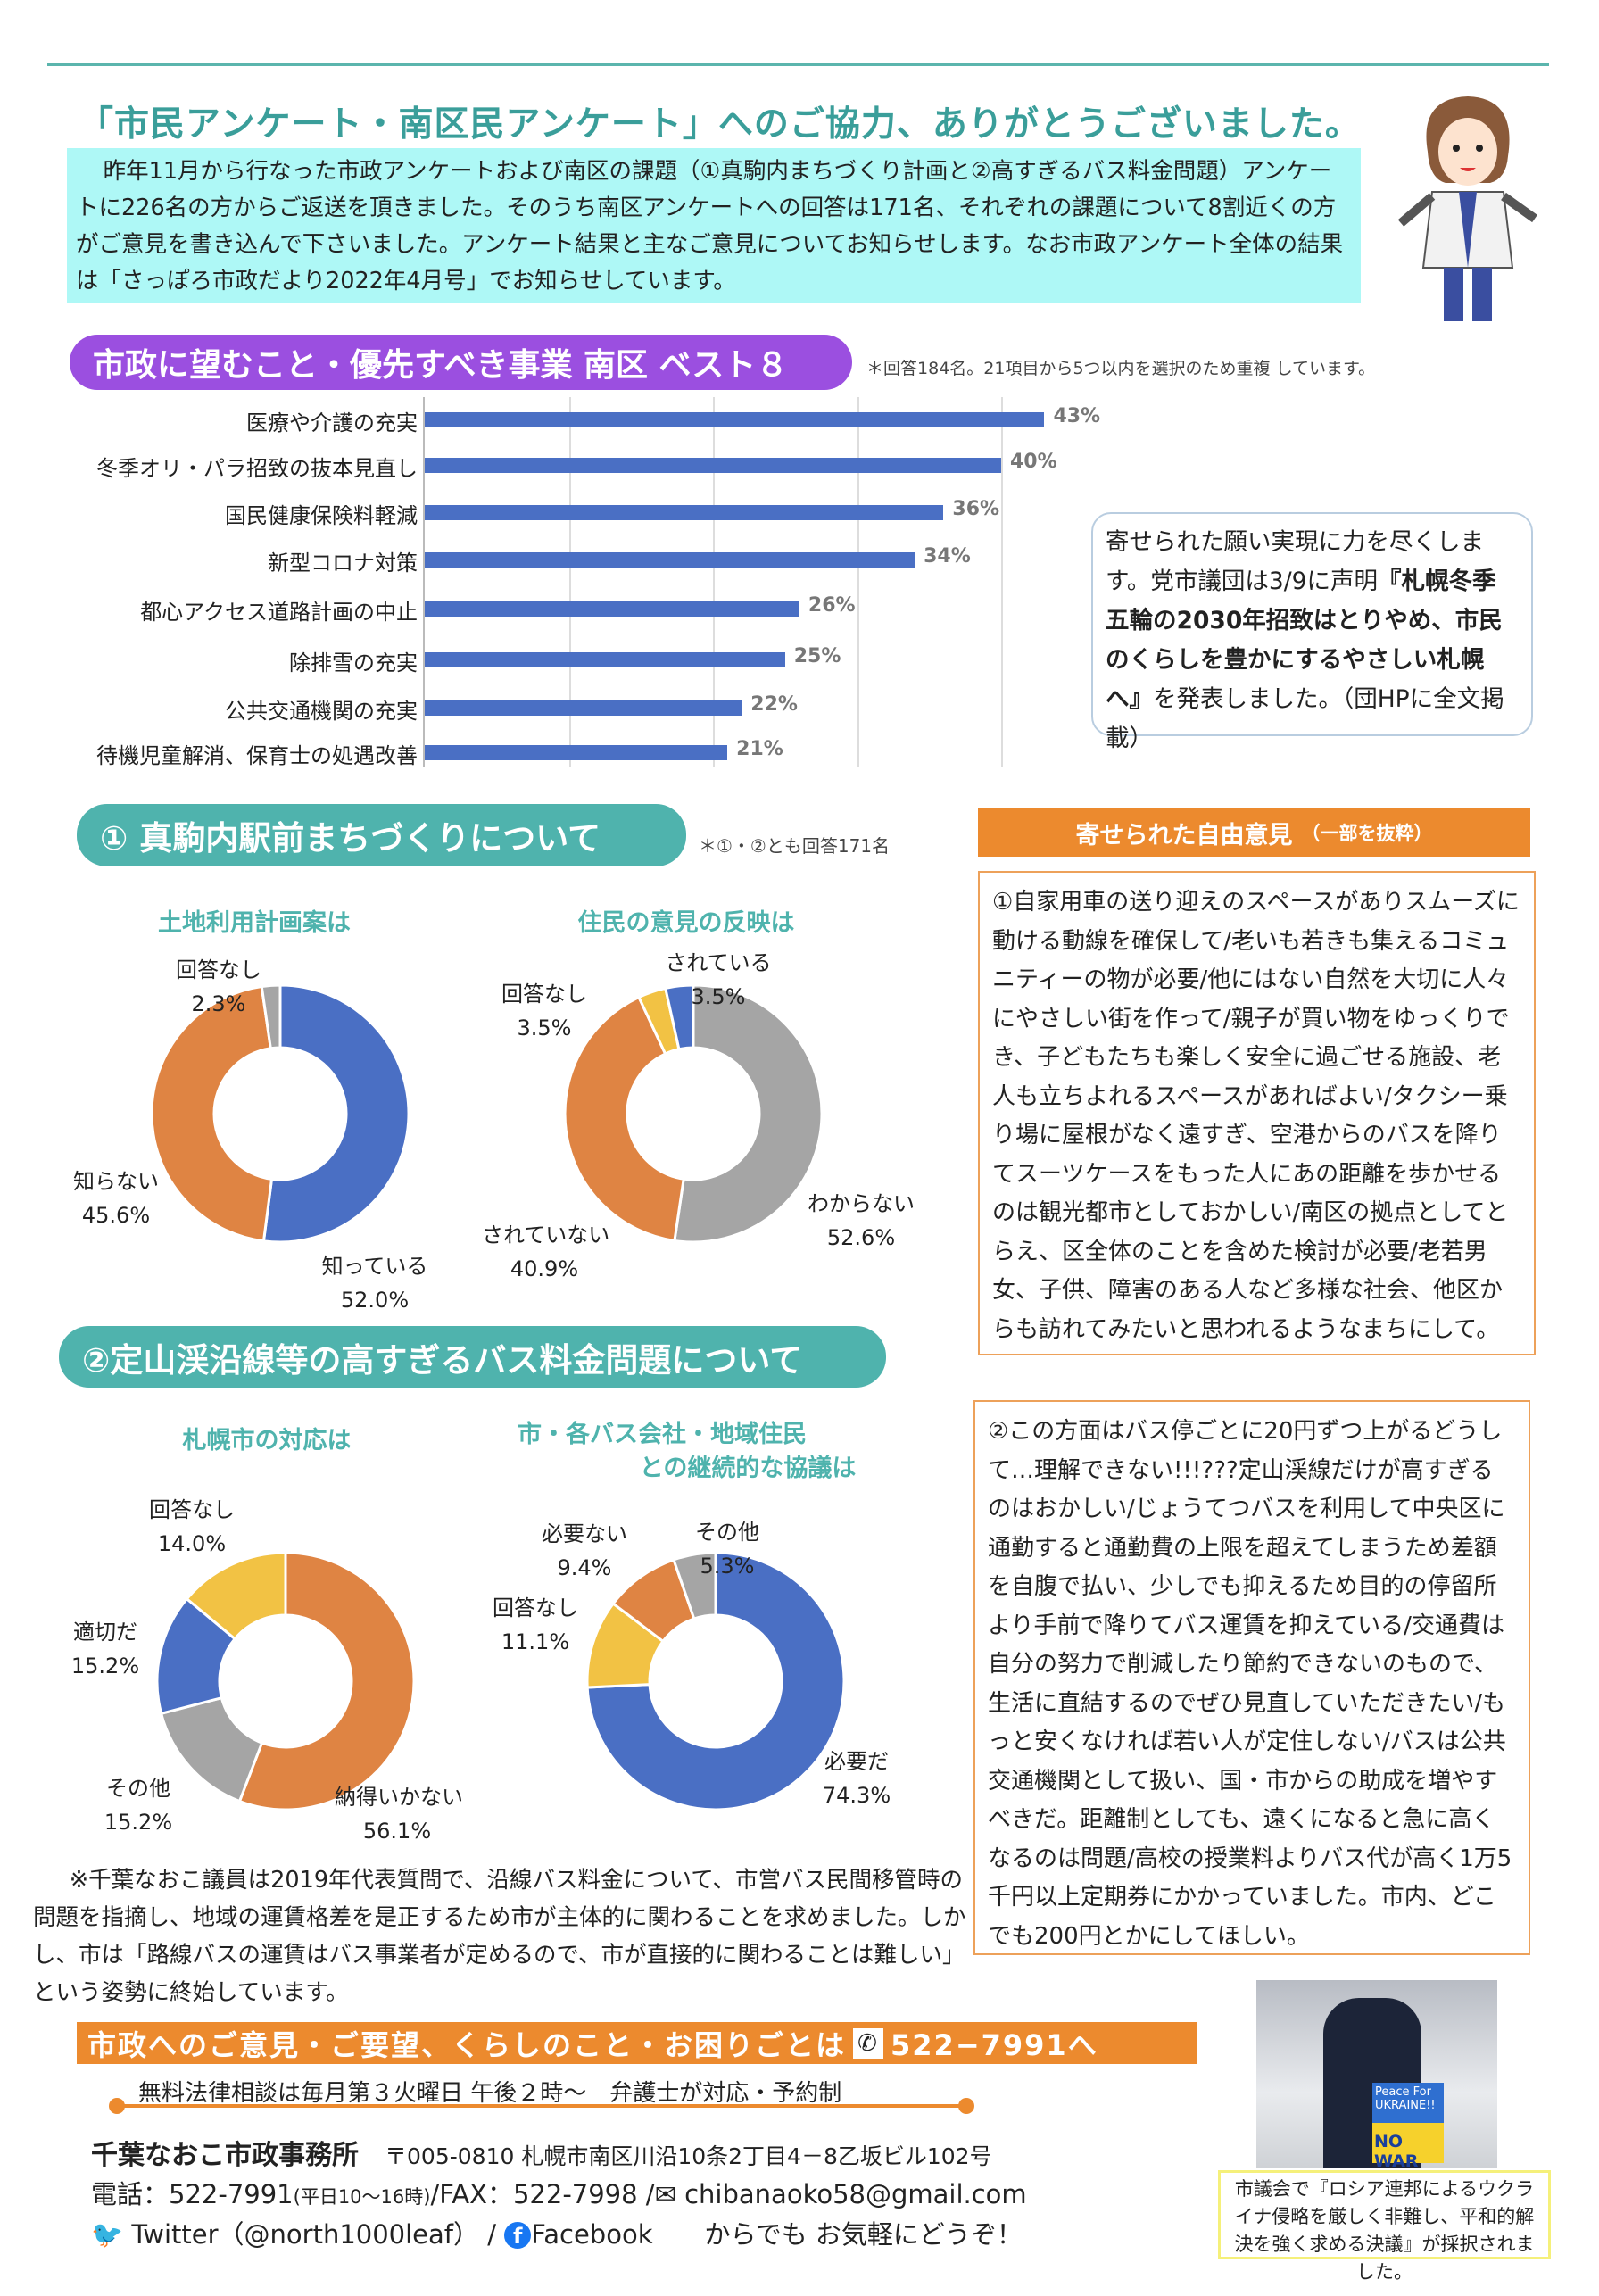 The height and width of the screenshot is (2296, 1599). Describe the element at coordinates (774, 704) in the screenshot. I see `bar-value-label: 22%` at that location.